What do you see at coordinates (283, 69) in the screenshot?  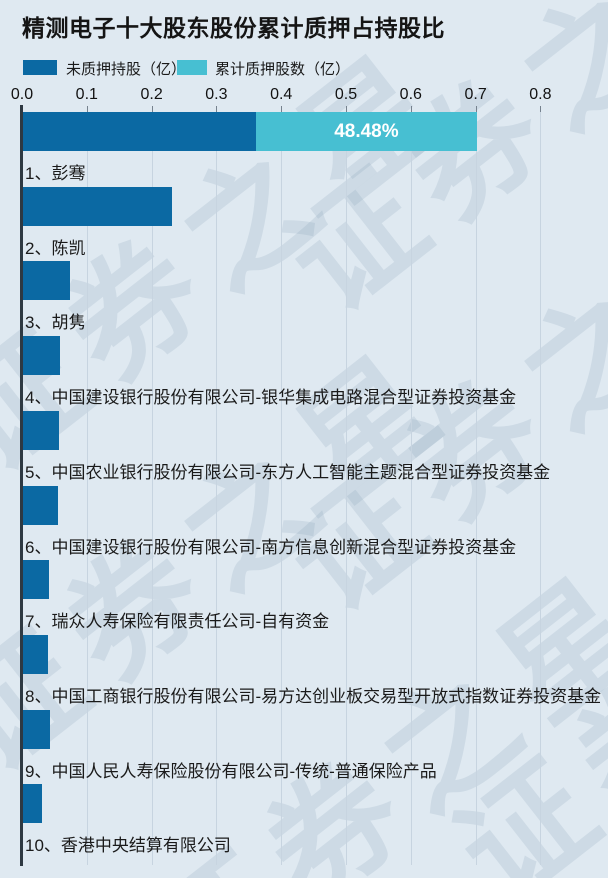 I see `legend-label-pledged: 累计质押股数（亿）` at bounding box center [283, 69].